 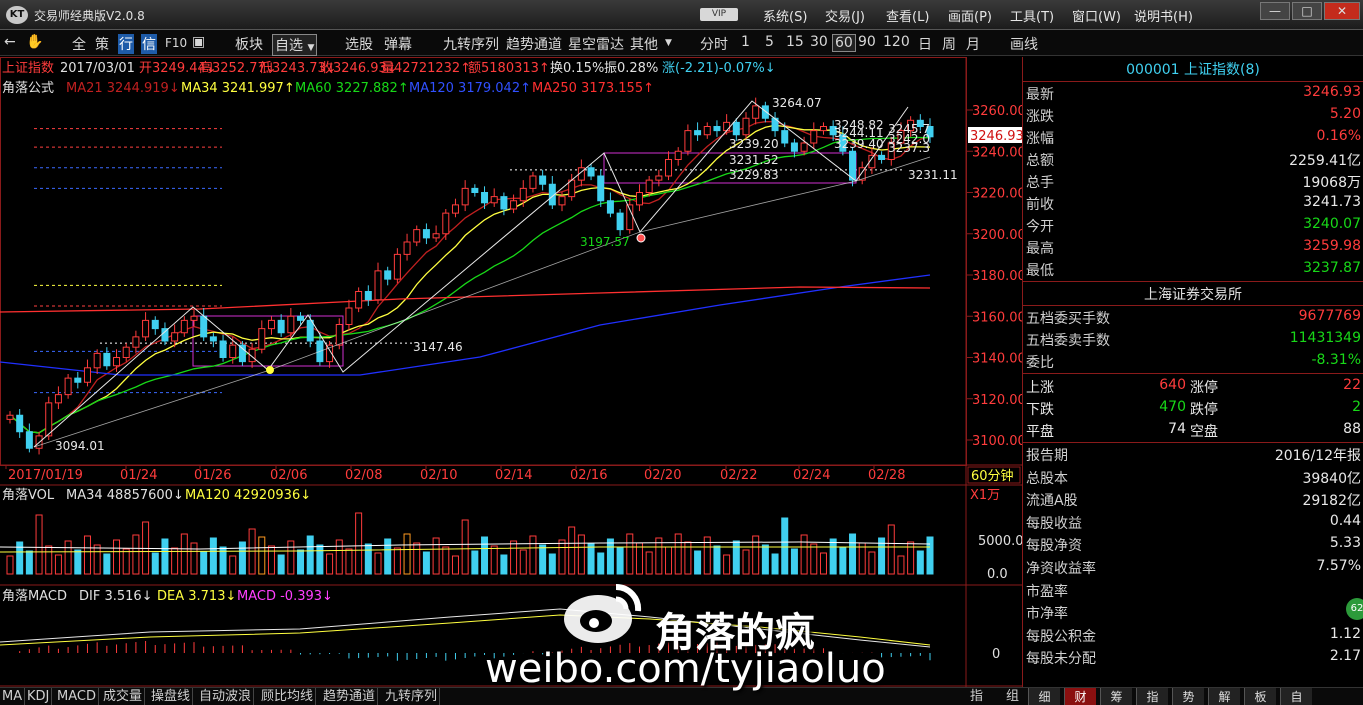 I want to click on toolbar-other: 其他, so click(x=644, y=45).